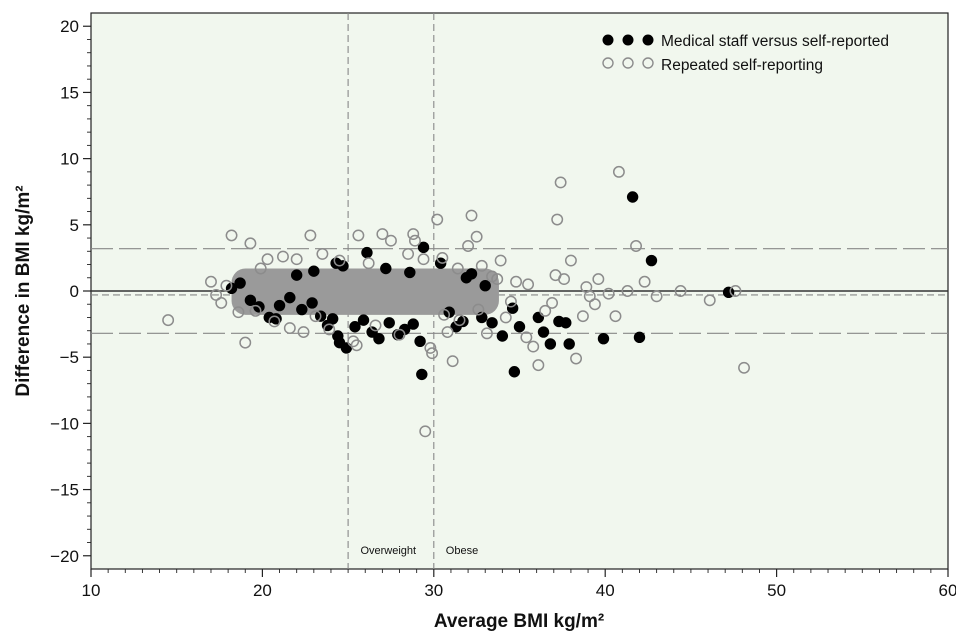 Image resolution: width=956 pixels, height=635 pixels. Describe the element at coordinates (69, 159) in the screenshot. I see `y-tick-label-10: 10` at that location.